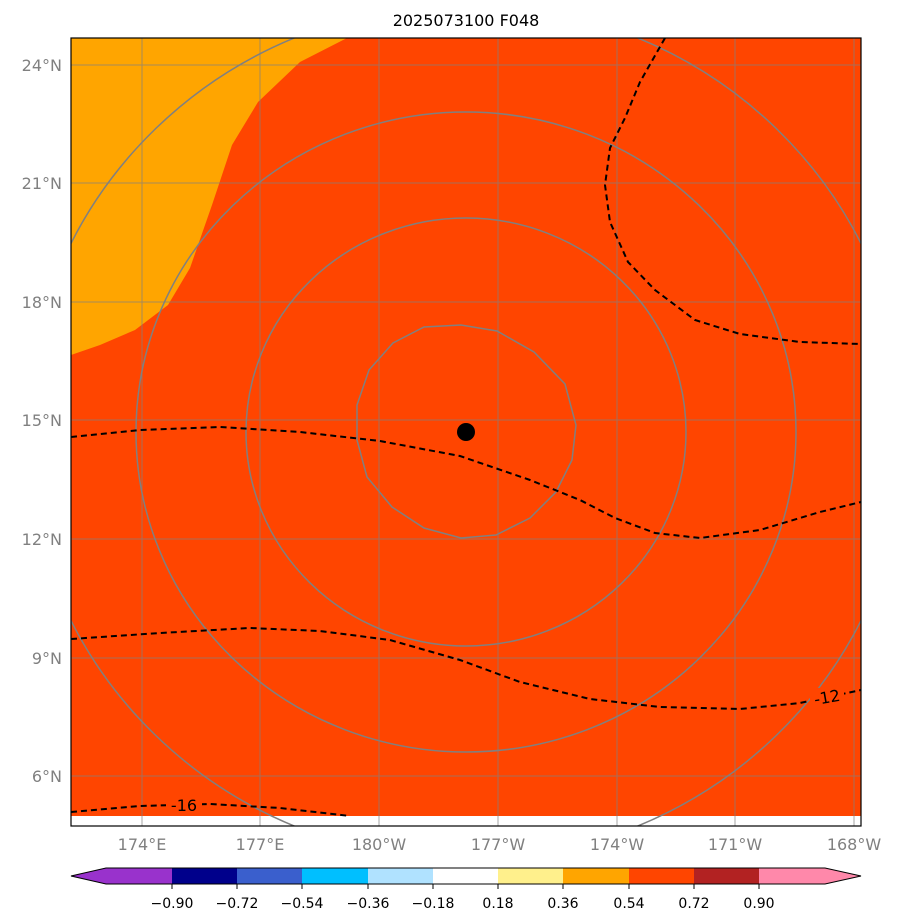 The height and width of the screenshot is (924, 899). Describe the element at coordinates (433, 904) in the screenshot. I see `colorbar-tick-label: −0.18` at that location.